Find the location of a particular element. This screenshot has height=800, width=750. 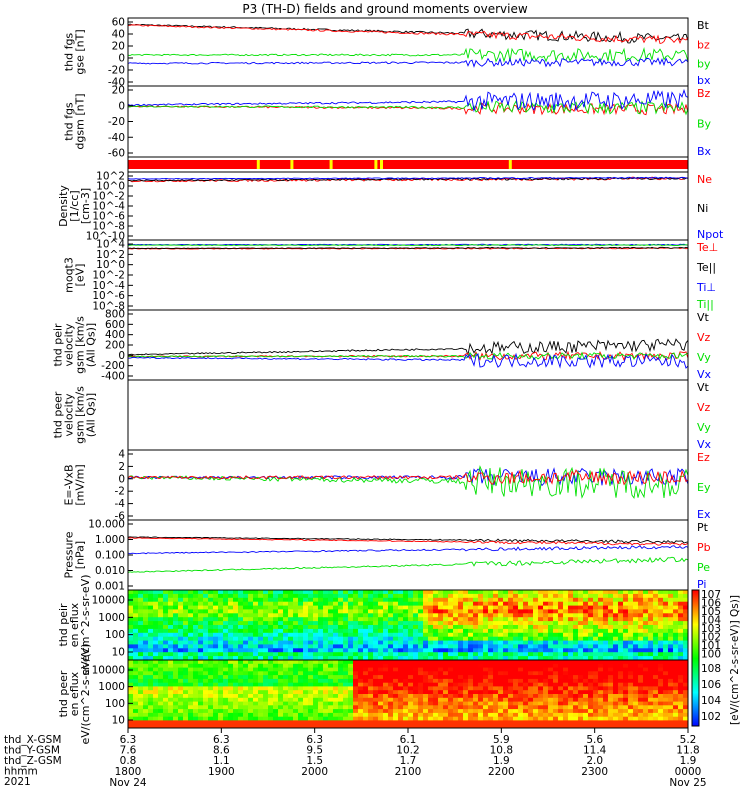

y-tick-label: 10^2 is located at coordinates (110, 255).